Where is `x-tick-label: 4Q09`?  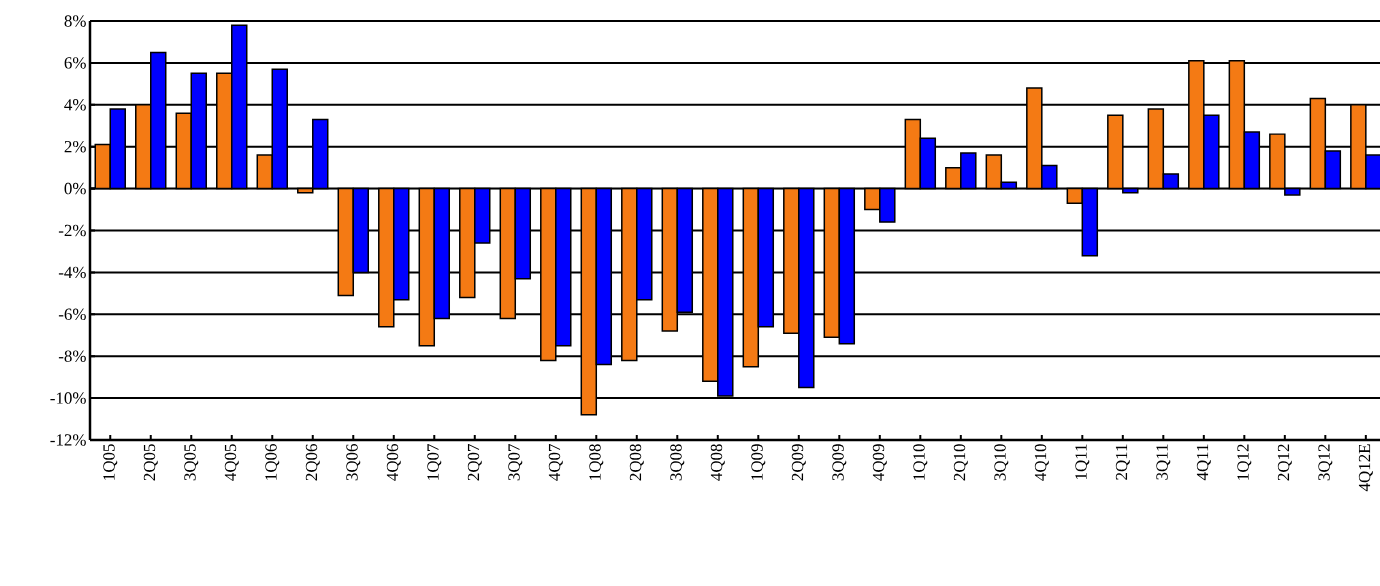 x-tick-label: 4Q09 is located at coordinates (879, 462).